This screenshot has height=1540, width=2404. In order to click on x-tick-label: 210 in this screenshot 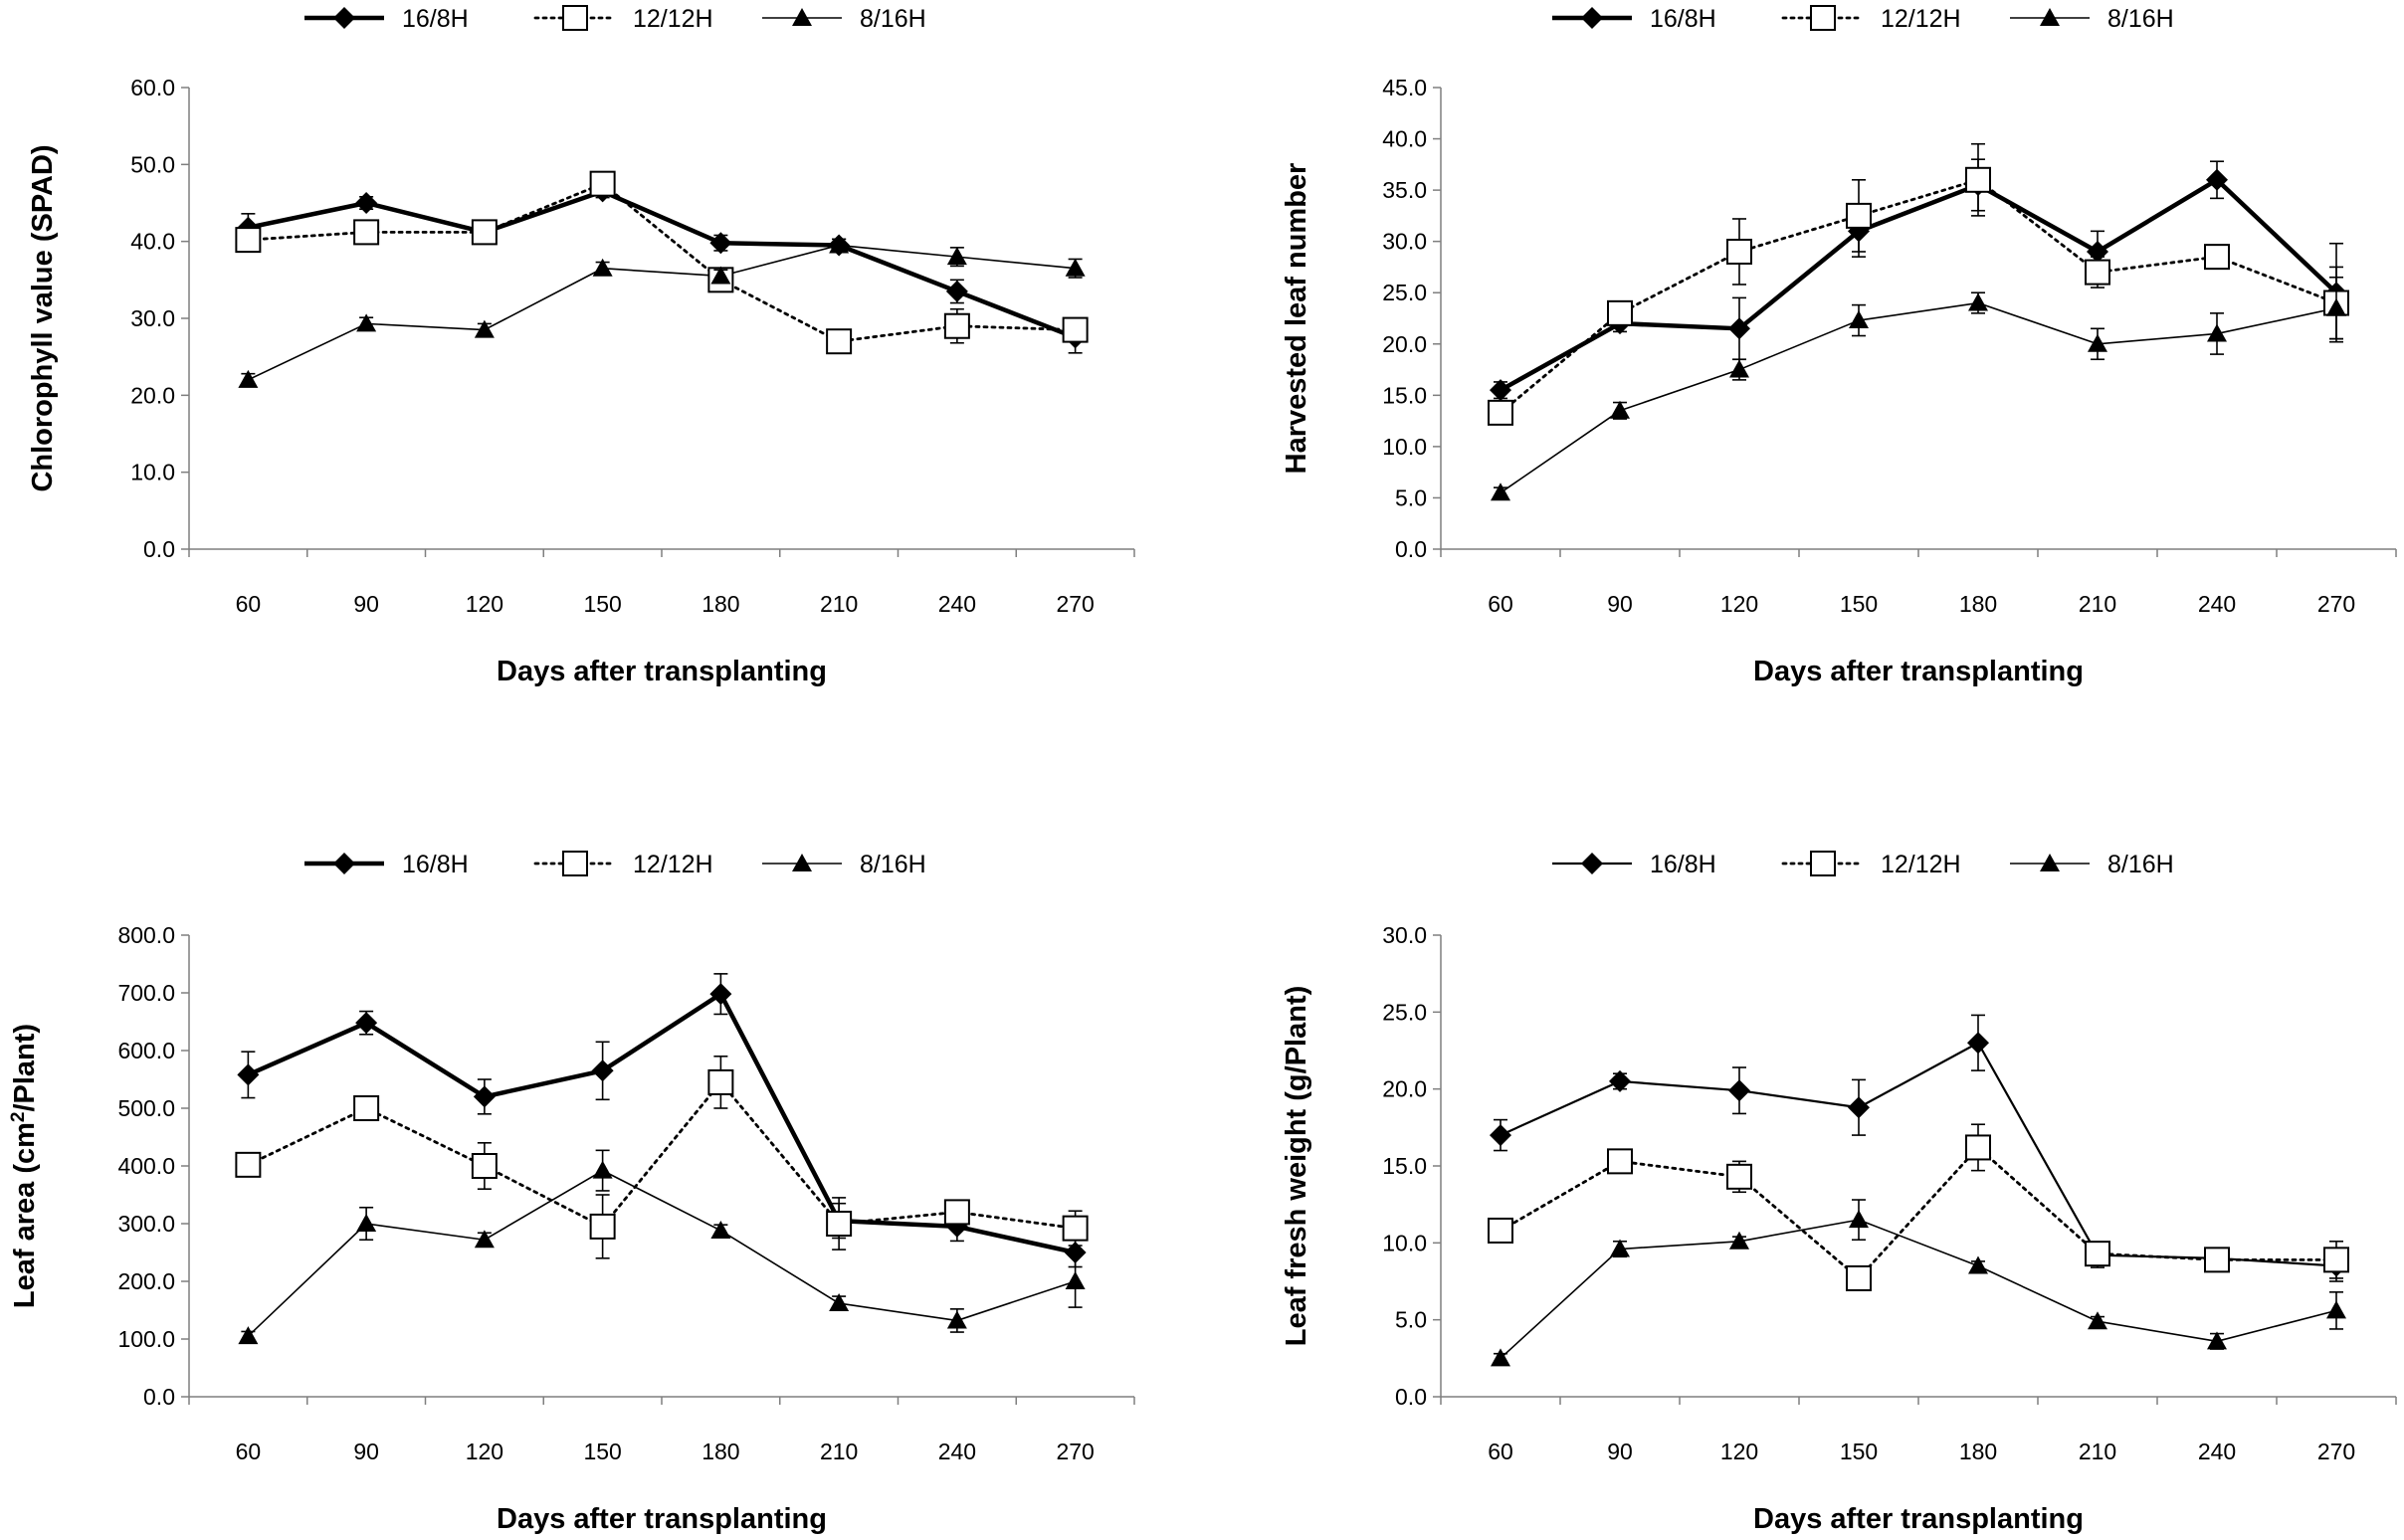, I will do `click(2097, 604)`.